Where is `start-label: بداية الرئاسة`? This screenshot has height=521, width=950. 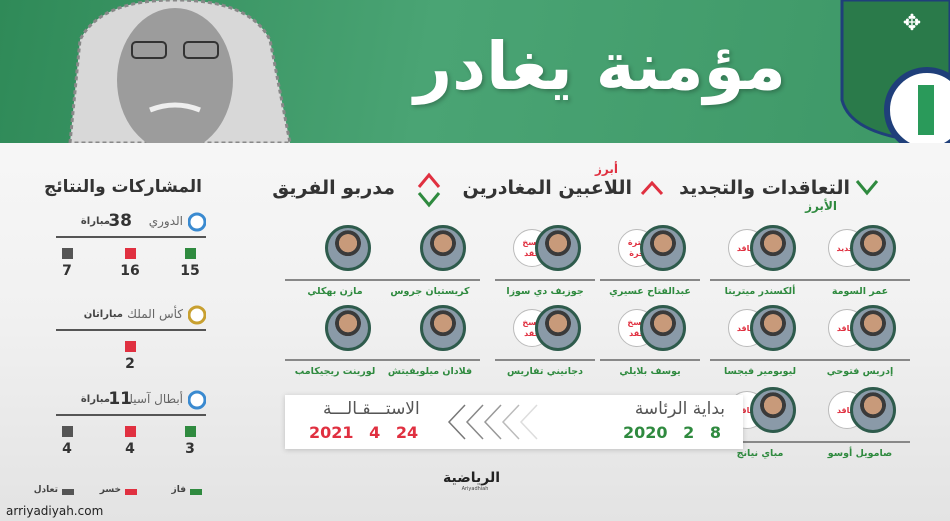
start-label: بداية الرئاسة is located at coordinates (679, 409).